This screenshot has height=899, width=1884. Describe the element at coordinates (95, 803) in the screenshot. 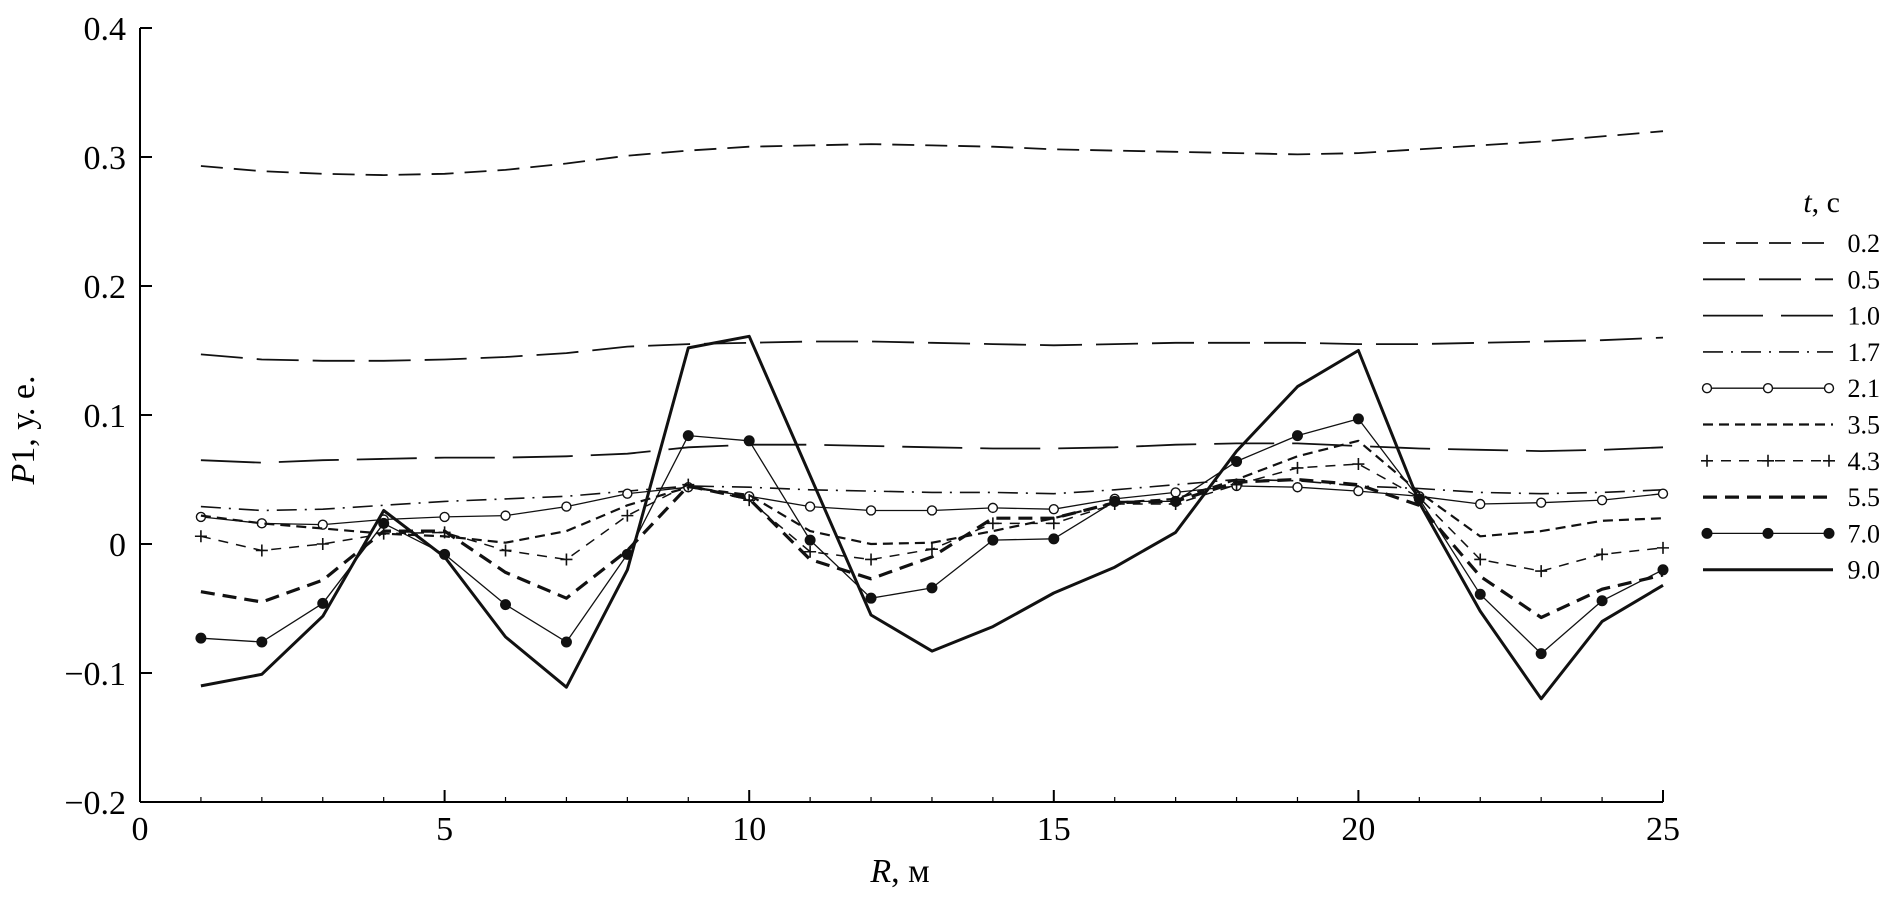

I see `y-tick-label: −0.2` at that location.